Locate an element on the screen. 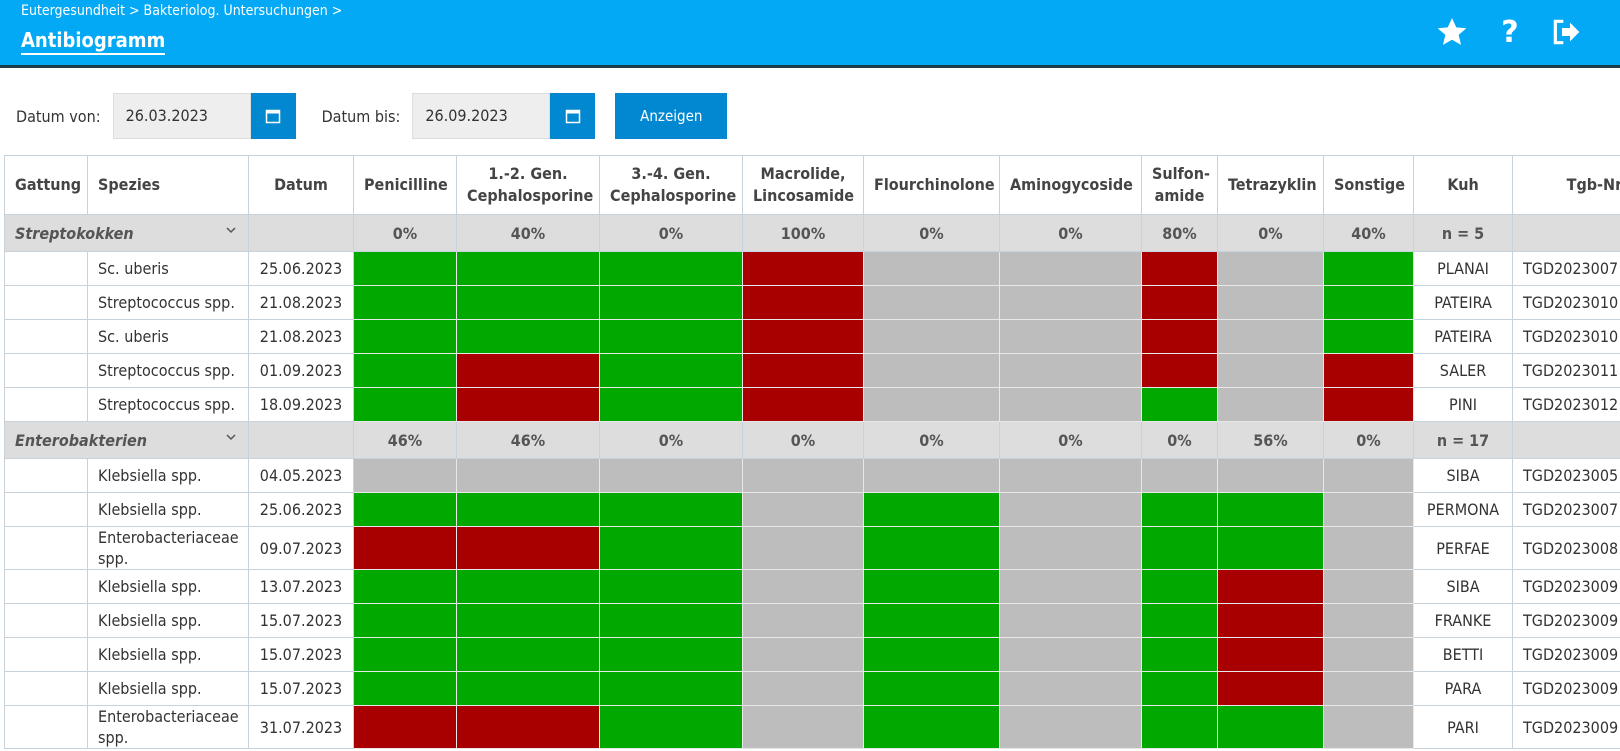 The height and width of the screenshot is (751, 1620). help-icon: ? is located at coordinates (1510, 32).